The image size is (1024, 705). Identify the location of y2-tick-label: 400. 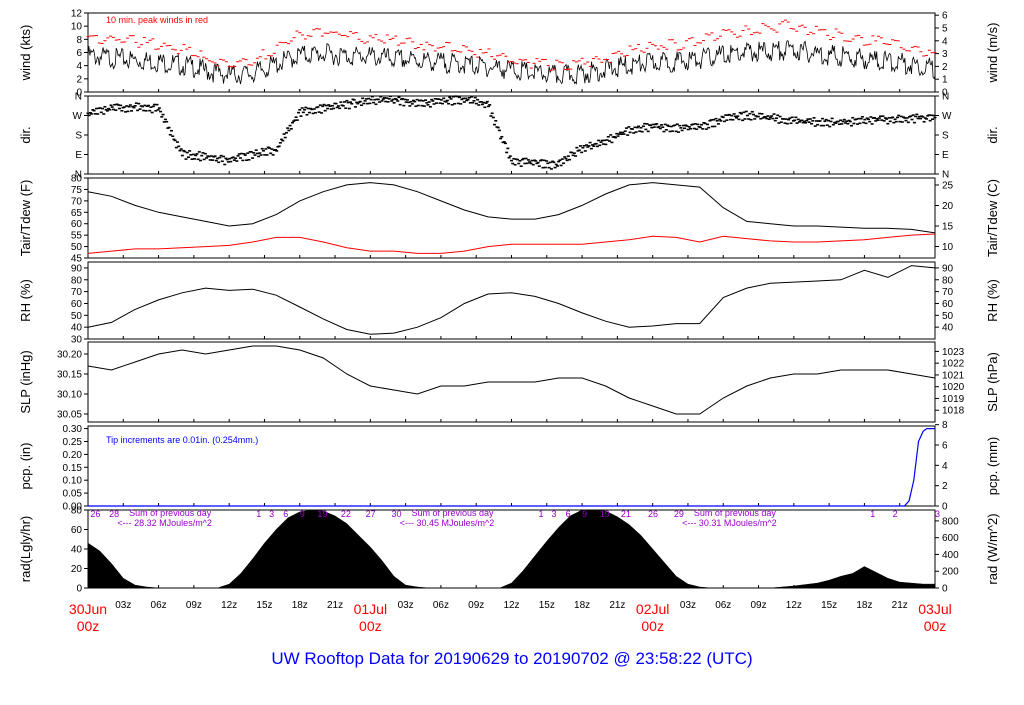
(950, 555).